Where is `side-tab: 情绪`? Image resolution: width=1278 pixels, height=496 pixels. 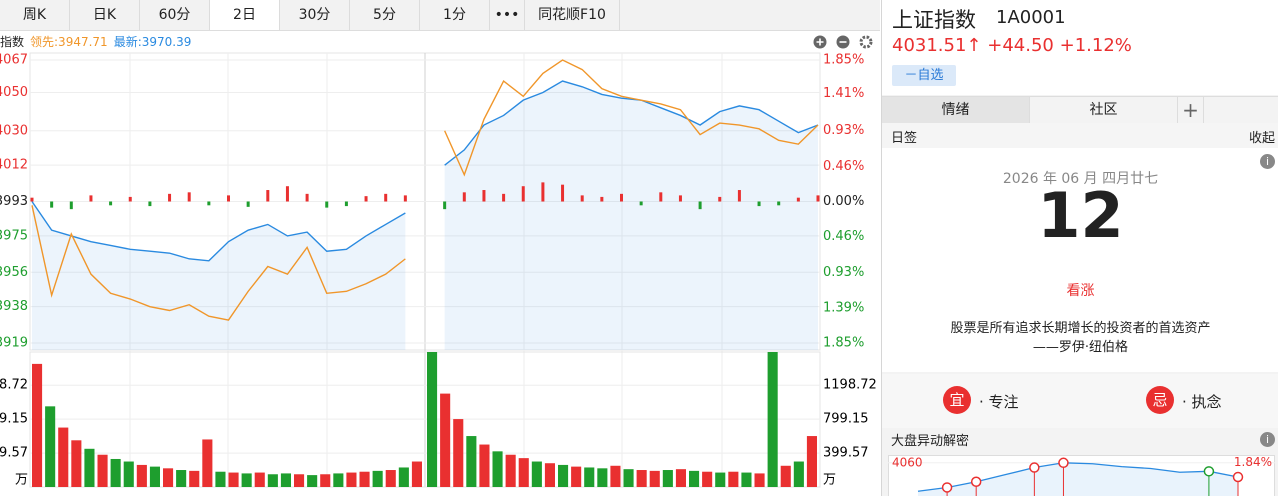 side-tab: 情绪 is located at coordinates (956, 110).